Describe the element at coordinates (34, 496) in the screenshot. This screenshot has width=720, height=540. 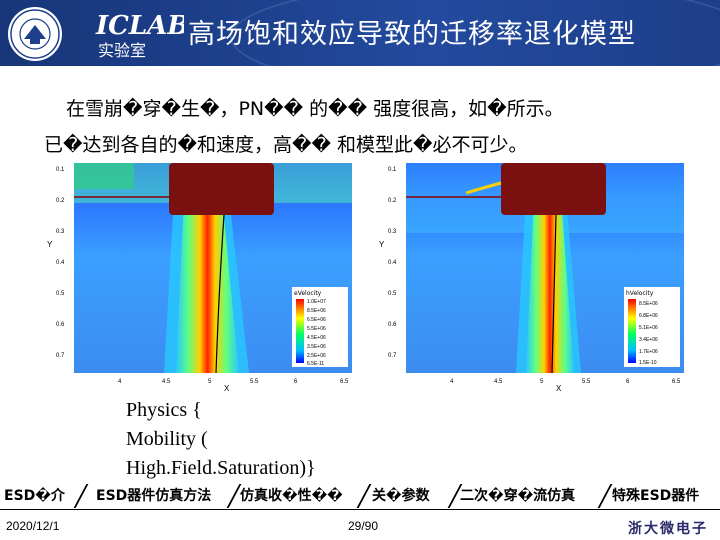
I see `nav-item-esd-intro: ESD�介` at that location.